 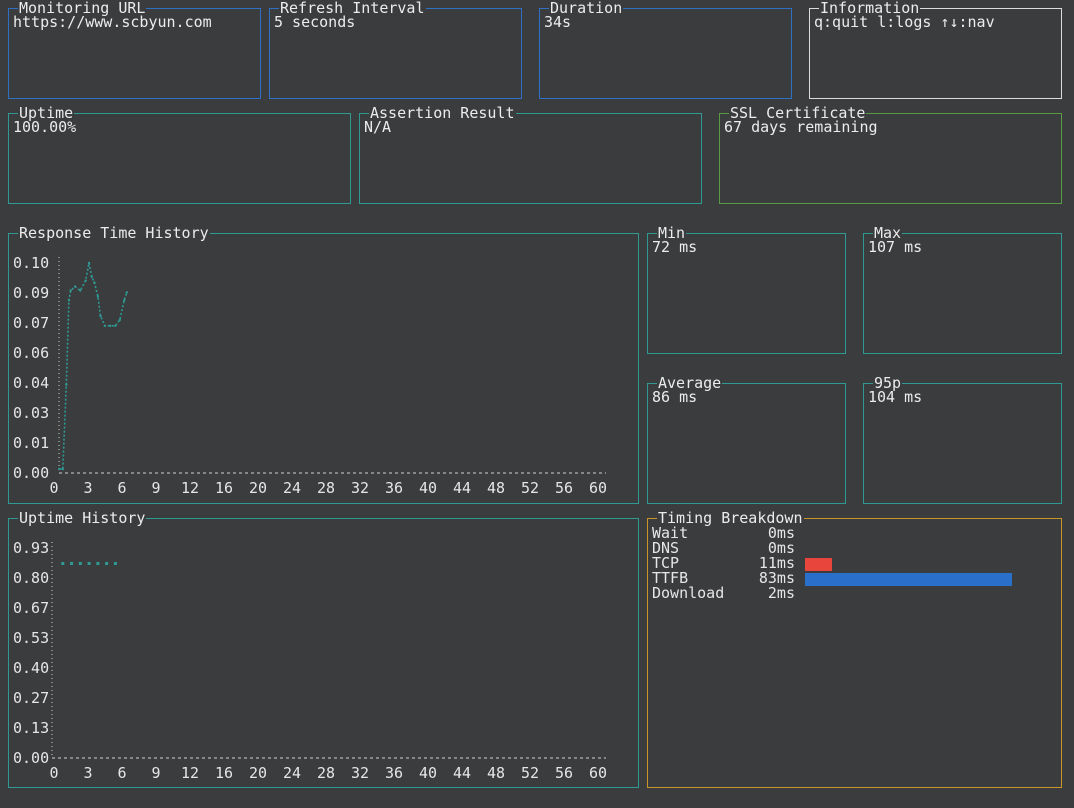 I want to click on average-panel: Average 86 ms, so click(x=746, y=439).